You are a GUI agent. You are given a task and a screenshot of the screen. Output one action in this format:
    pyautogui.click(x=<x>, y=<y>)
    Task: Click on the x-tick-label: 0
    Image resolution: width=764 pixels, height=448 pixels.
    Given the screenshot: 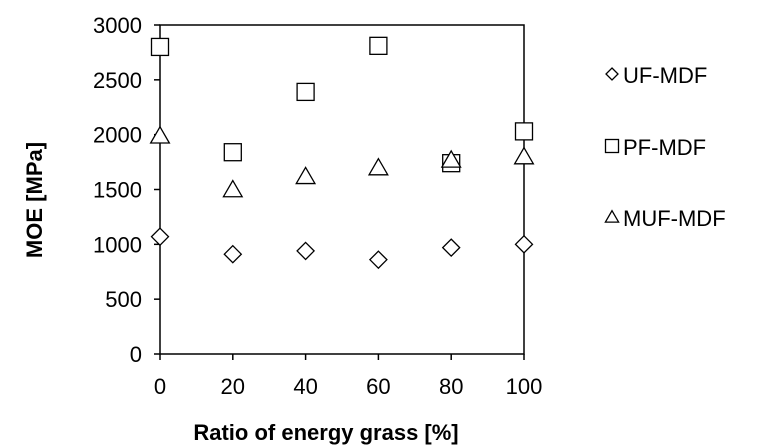 What is the action you would take?
    pyautogui.click(x=160, y=386)
    